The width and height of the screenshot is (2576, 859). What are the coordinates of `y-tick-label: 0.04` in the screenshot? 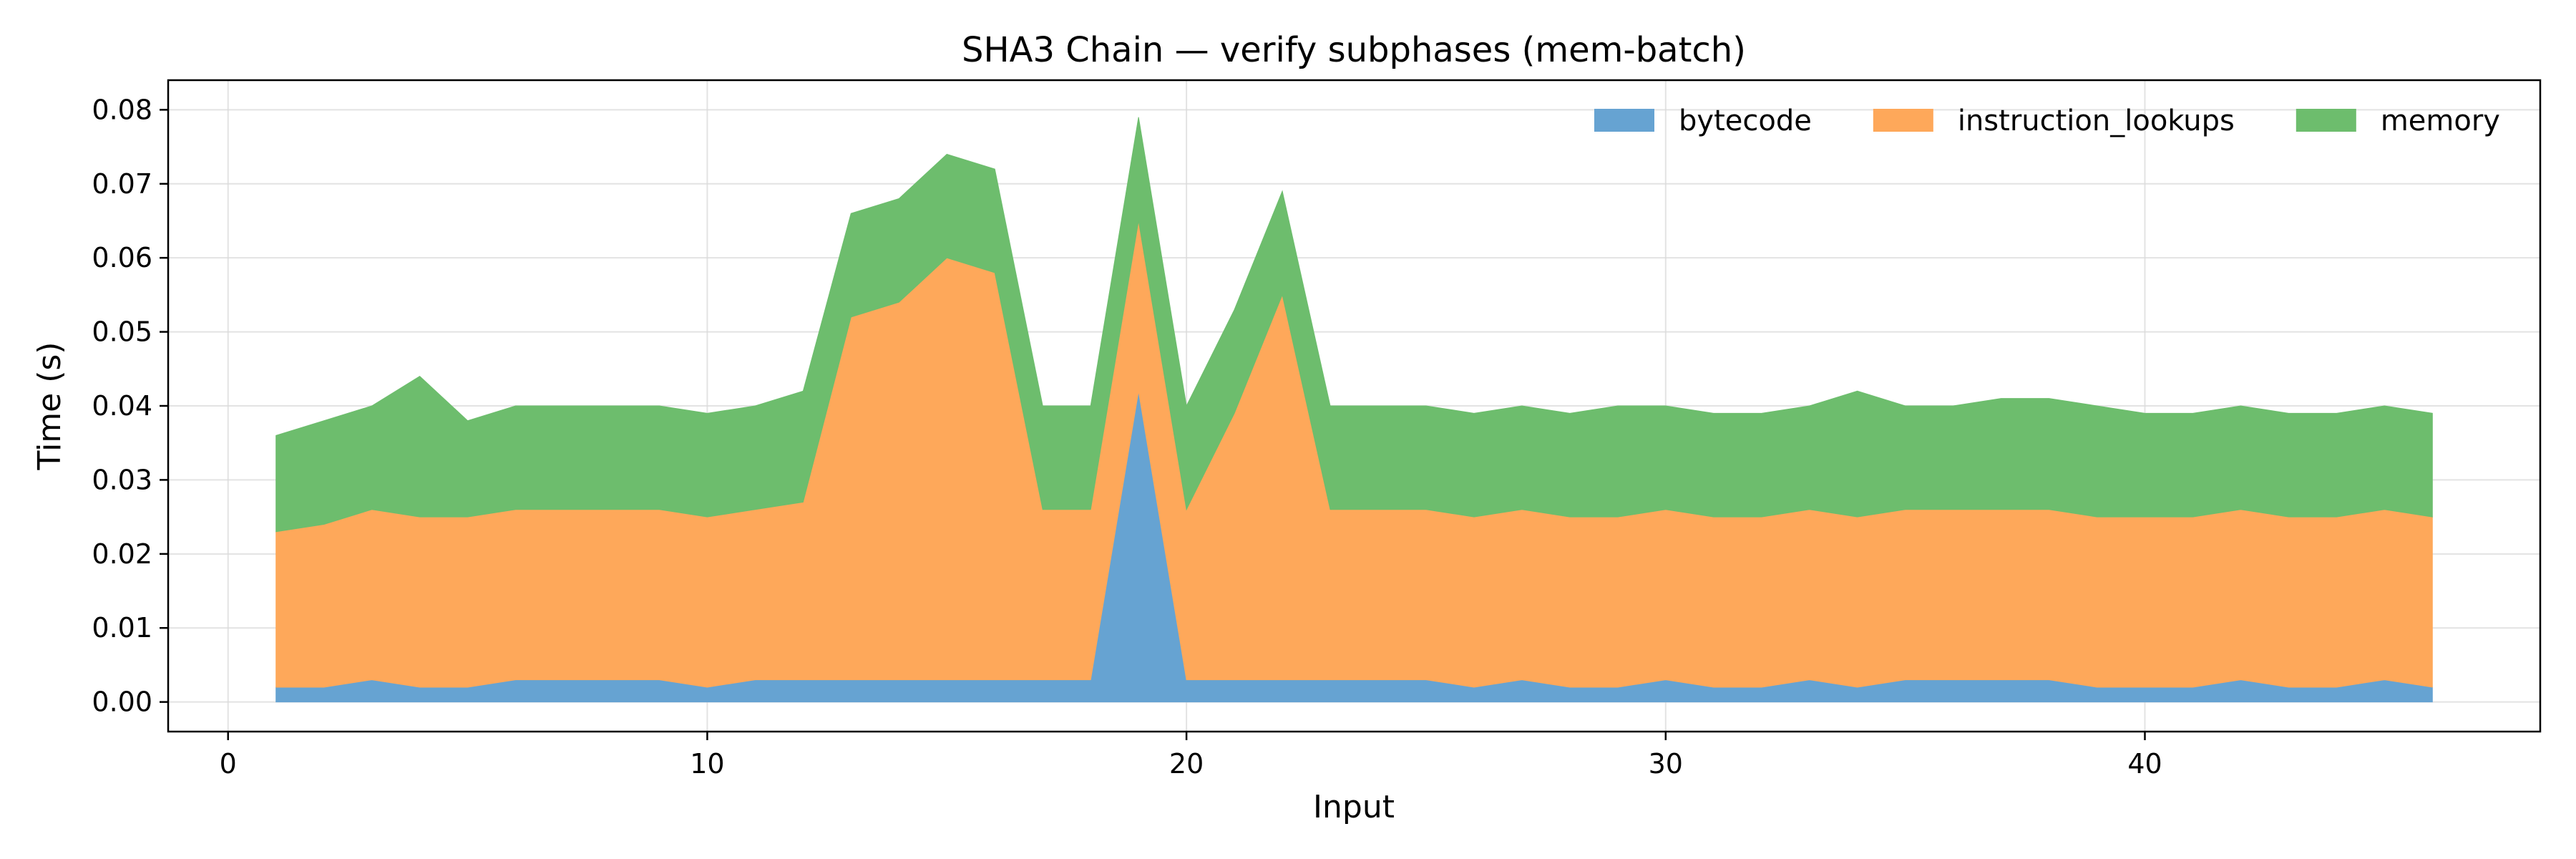 It's located at (122, 406).